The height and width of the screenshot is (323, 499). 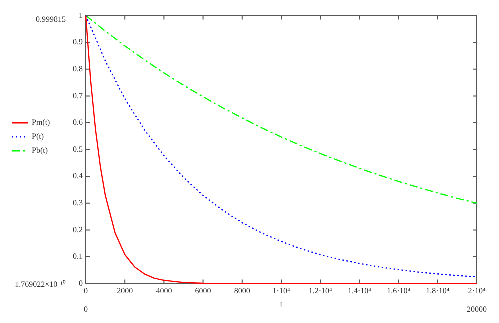 I want to click on text: 0.999815, so click(x=51, y=19).